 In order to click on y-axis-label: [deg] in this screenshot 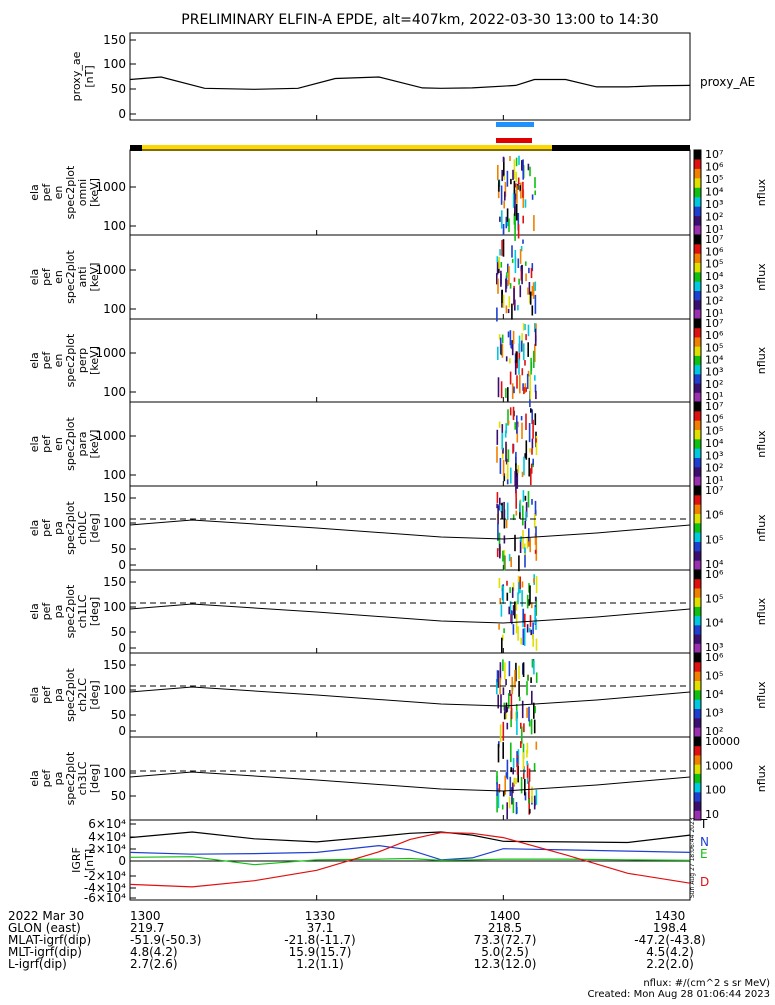, I will do `click(94, 527)`.